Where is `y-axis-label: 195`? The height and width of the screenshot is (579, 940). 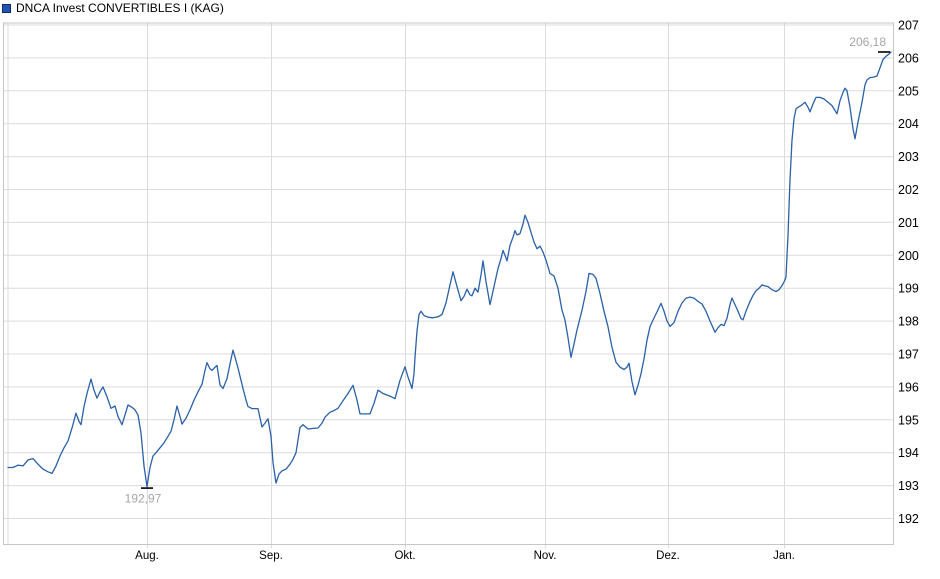 y-axis-label: 195 is located at coordinates (908, 420).